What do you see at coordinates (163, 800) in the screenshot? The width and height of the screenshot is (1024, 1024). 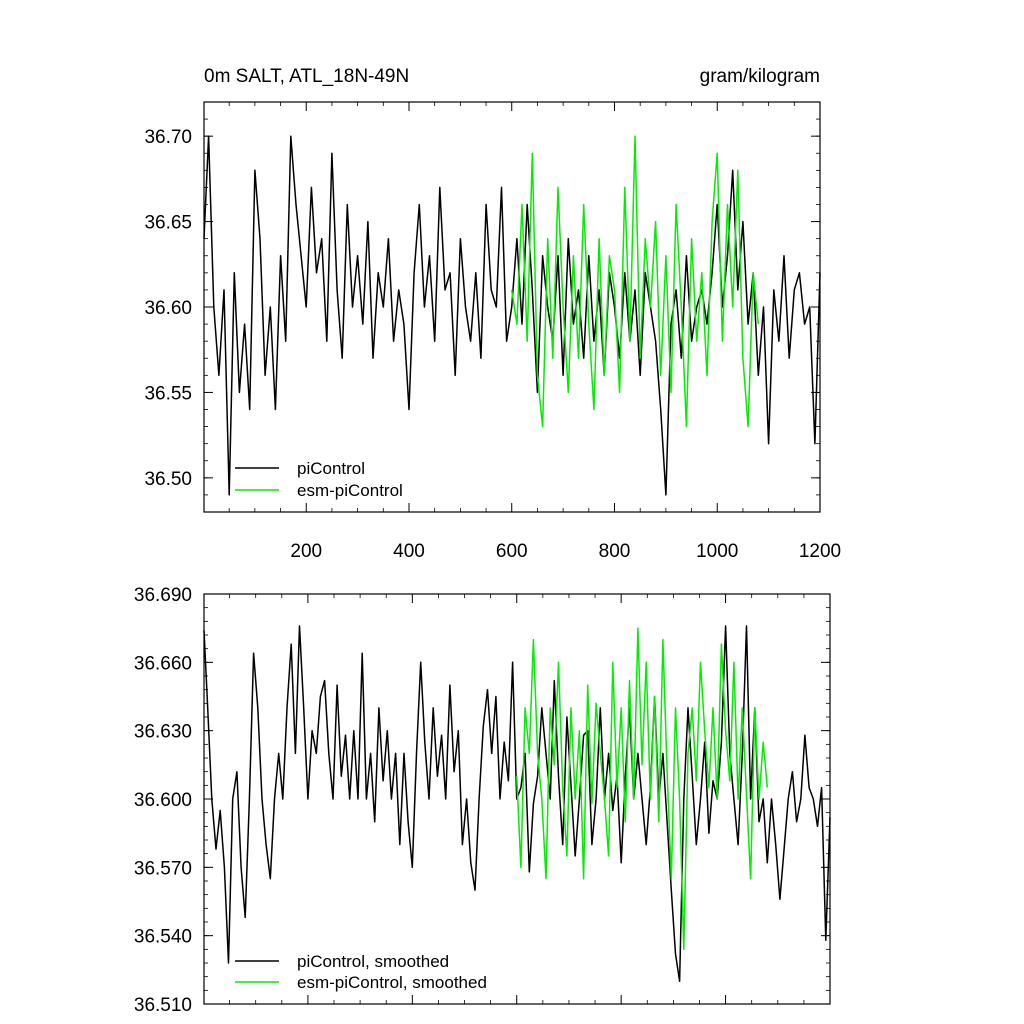 I see `bottom-y-tick-label: 36.600` at bounding box center [163, 800].